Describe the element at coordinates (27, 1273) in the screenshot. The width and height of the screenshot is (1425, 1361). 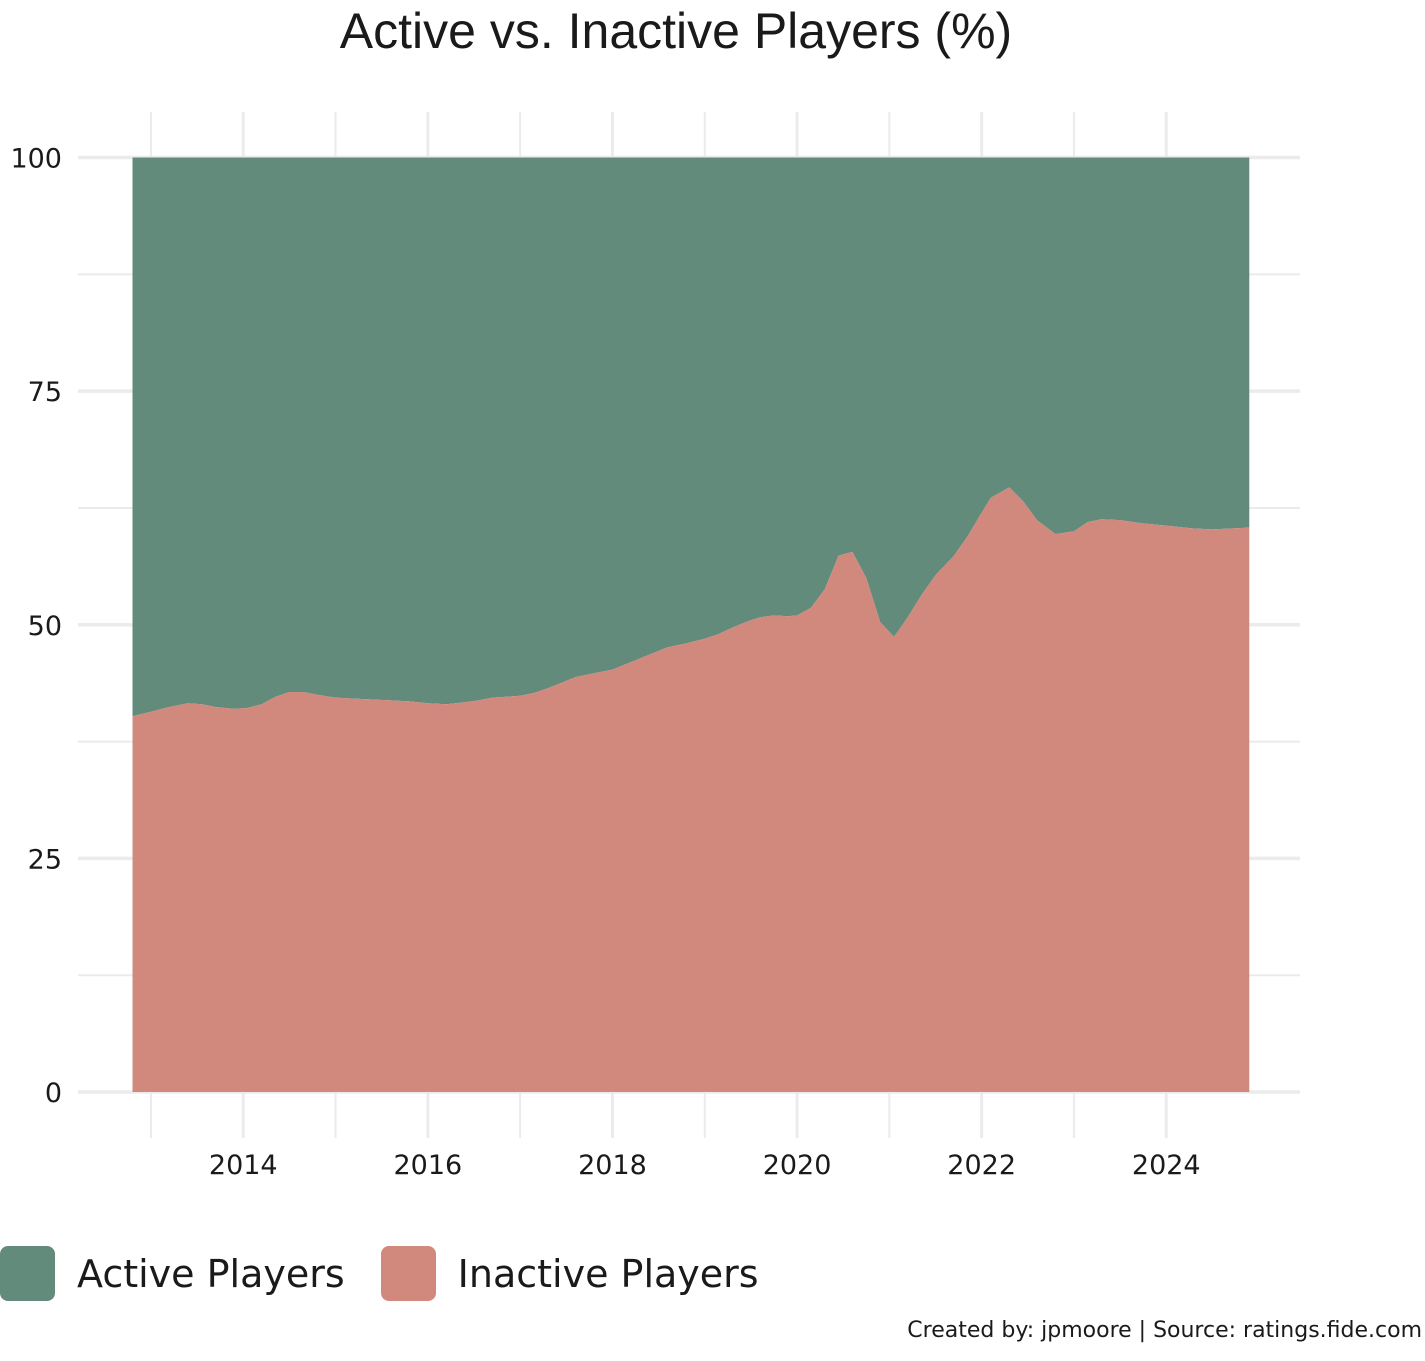
I see `legend-swatch-active` at that location.